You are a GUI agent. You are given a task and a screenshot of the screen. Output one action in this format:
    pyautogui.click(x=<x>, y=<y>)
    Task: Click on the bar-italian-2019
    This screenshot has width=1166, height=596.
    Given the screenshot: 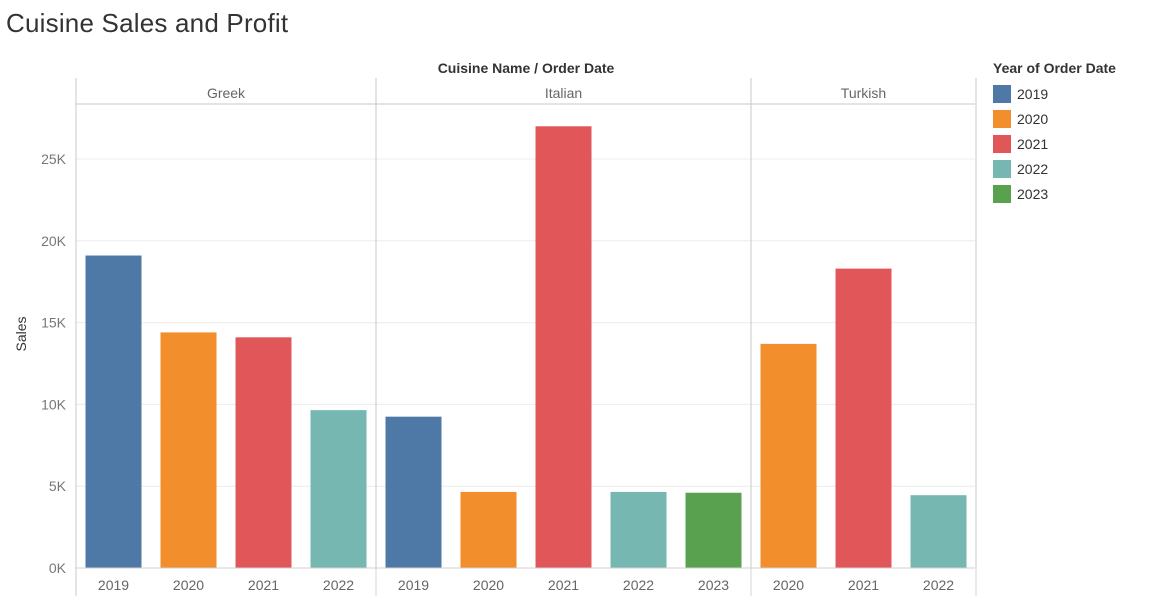 What is the action you would take?
    pyautogui.click(x=413, y=492)
    